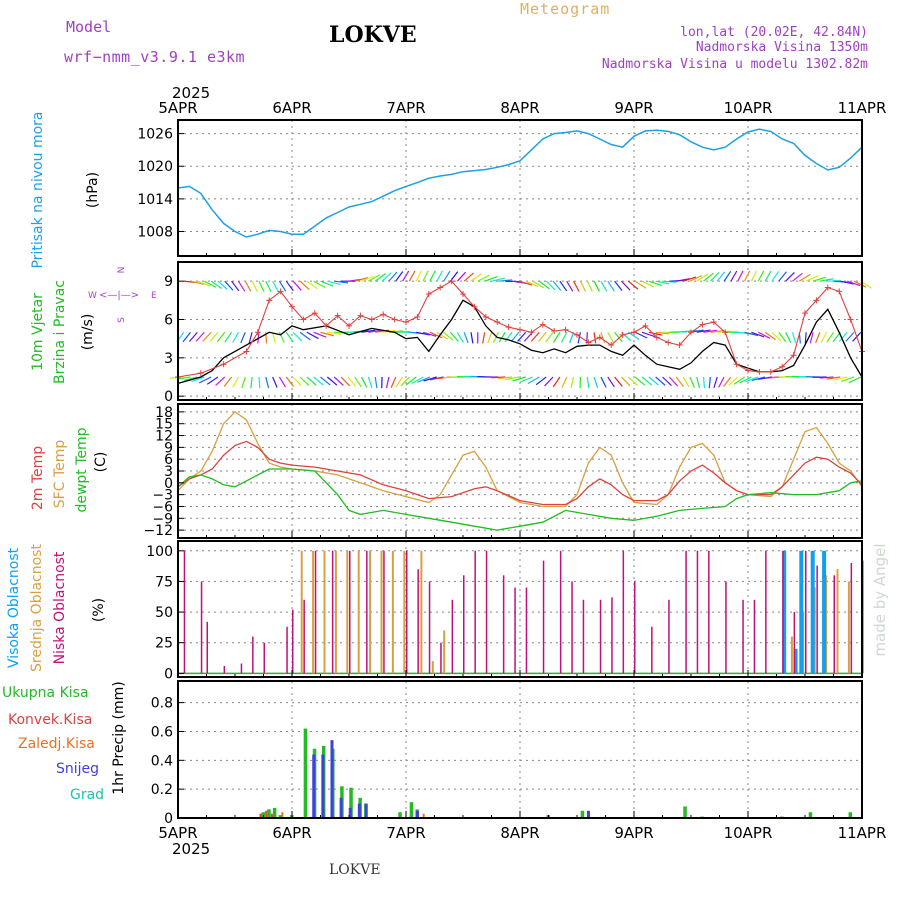 The image size is (900, 900). Describe the element at coordinates (168, 397) in the screenshot. I see `y-tick-label: 0` at that location.